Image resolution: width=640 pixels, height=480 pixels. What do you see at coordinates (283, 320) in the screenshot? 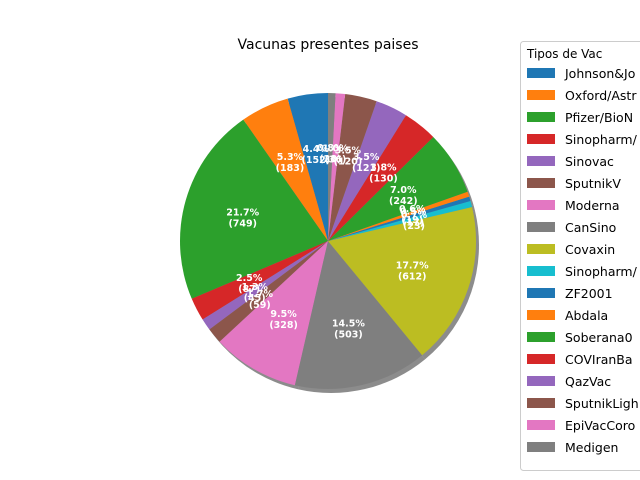
I see `slice-label-6: 9.5% (328)` at bounding box center [283, 320].